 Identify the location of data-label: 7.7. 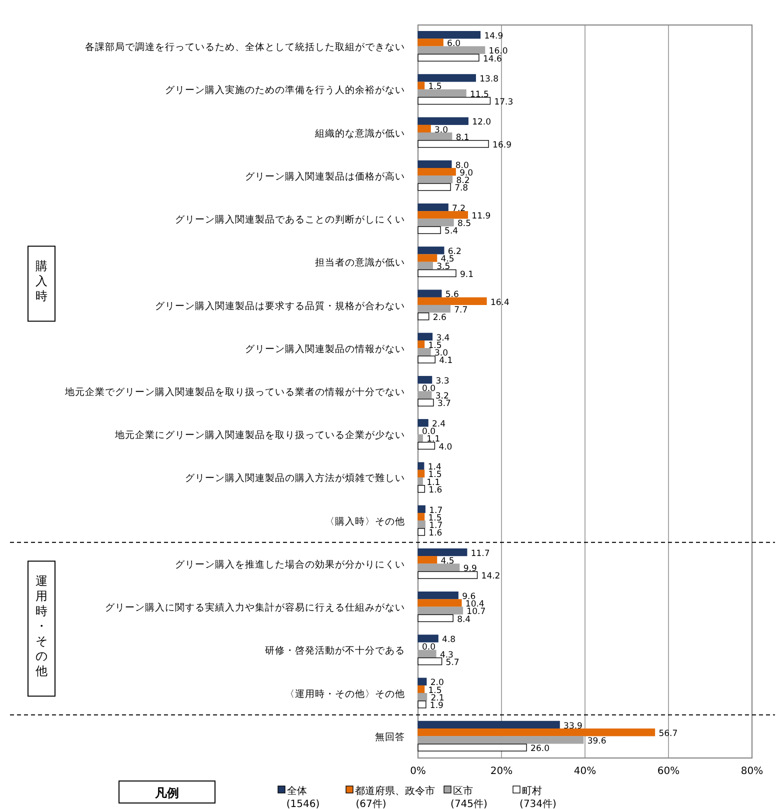
(461, 310).